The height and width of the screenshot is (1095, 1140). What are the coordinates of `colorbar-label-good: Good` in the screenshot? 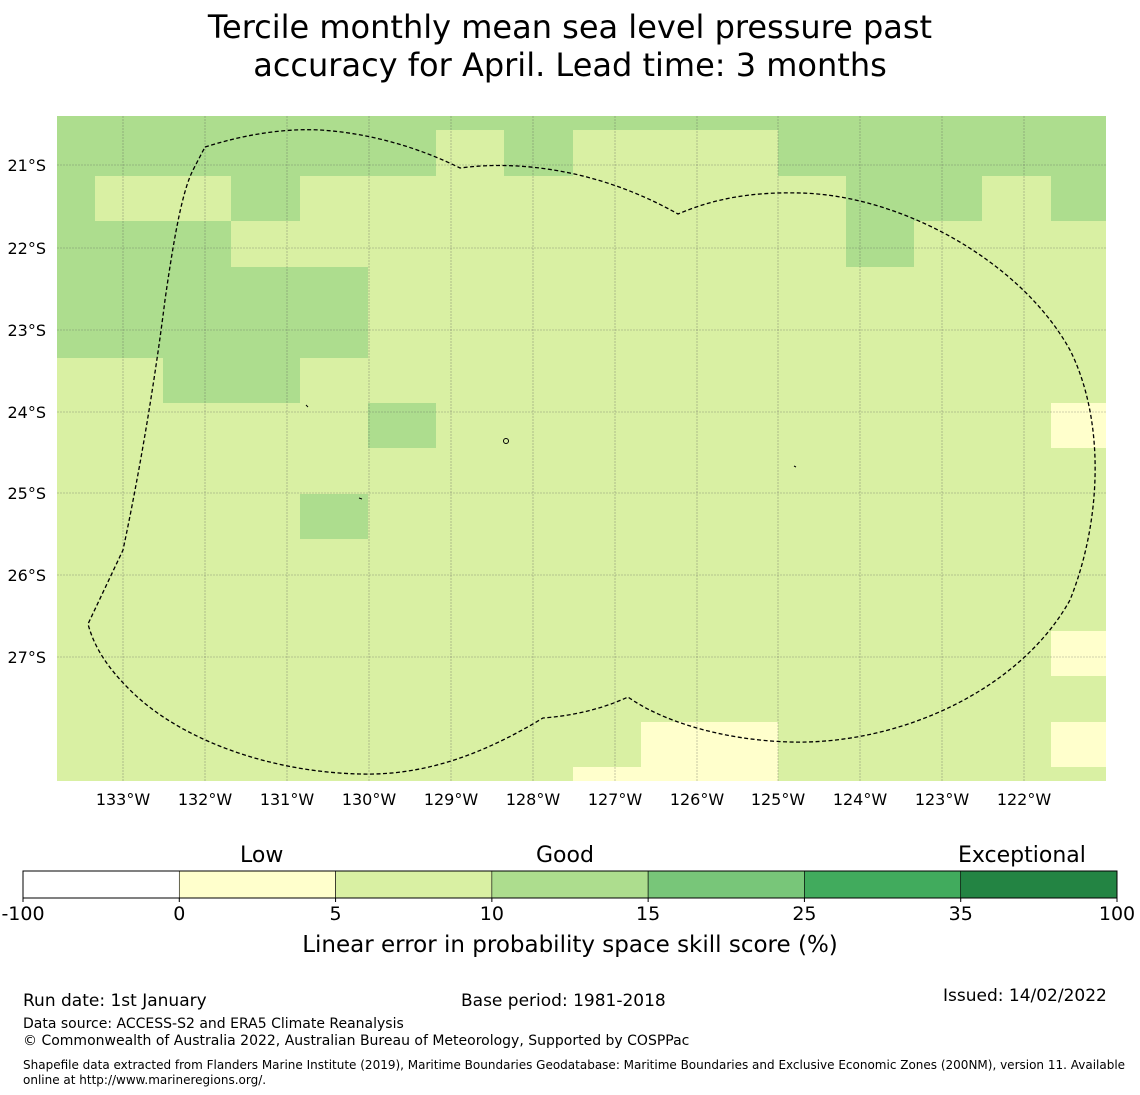 It's located at (565, 855).